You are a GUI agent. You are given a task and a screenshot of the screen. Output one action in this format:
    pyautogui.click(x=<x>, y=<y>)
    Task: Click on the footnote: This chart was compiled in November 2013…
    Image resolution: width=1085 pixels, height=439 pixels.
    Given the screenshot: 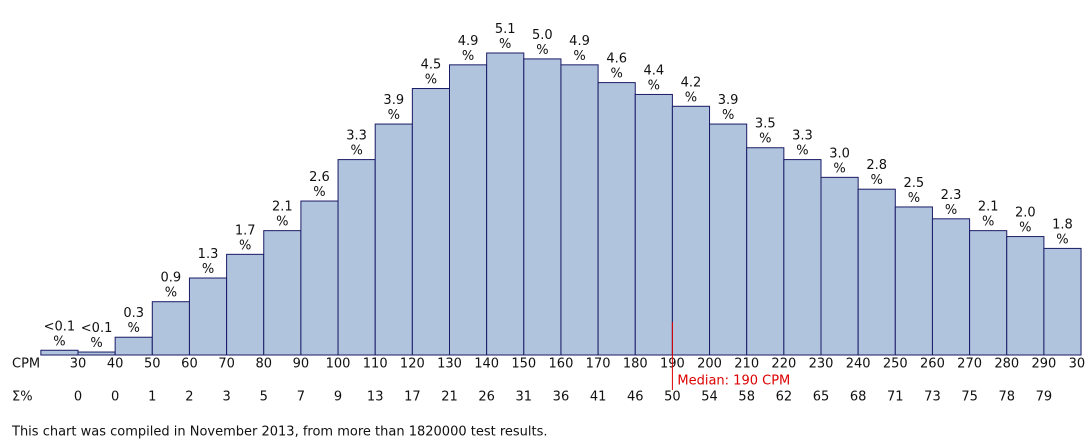 What is the action you would take?
    pyautogui.click(x=279, y=432)
    